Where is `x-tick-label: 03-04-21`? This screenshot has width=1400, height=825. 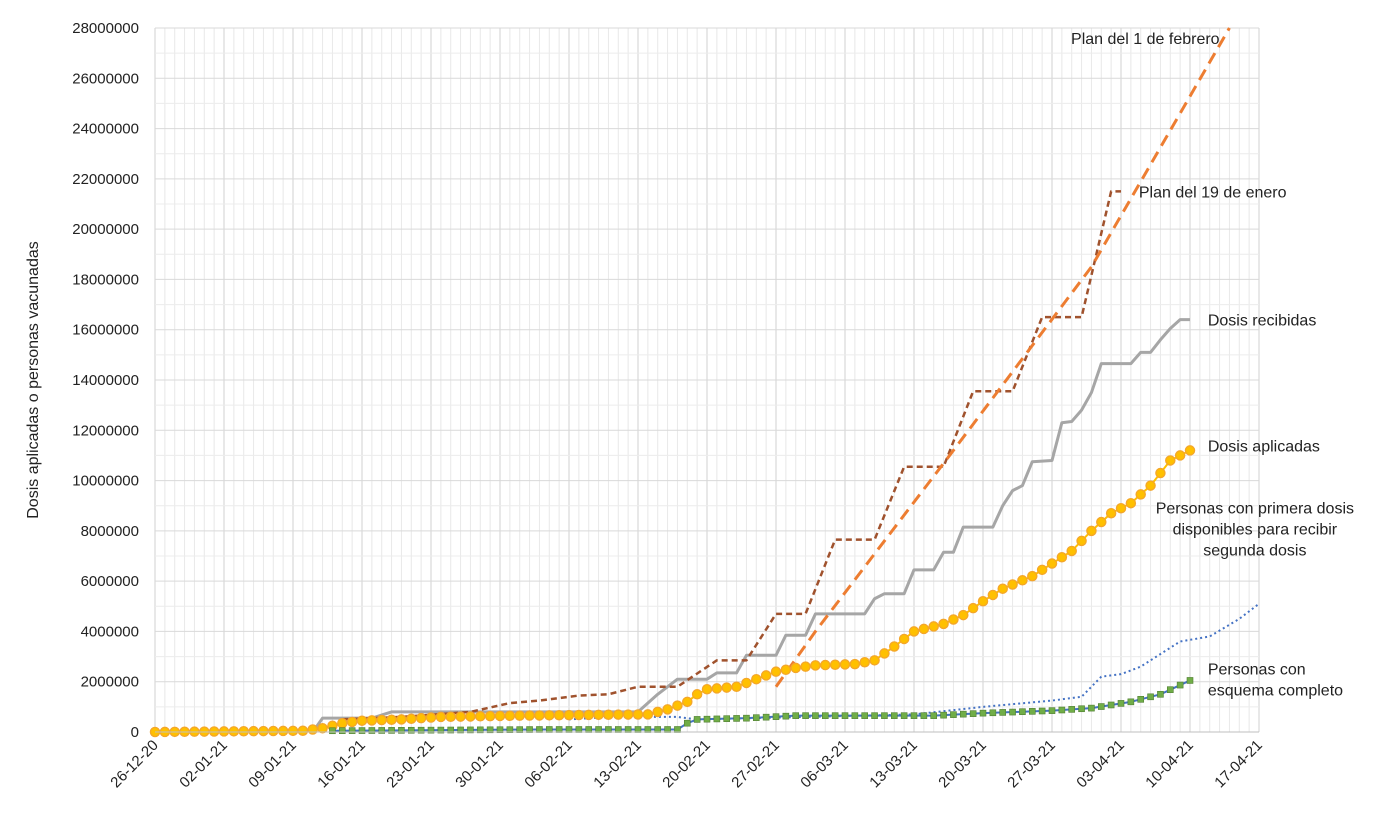
x-tick-label: 03-04-21 is located at coordinates (1100, 764).